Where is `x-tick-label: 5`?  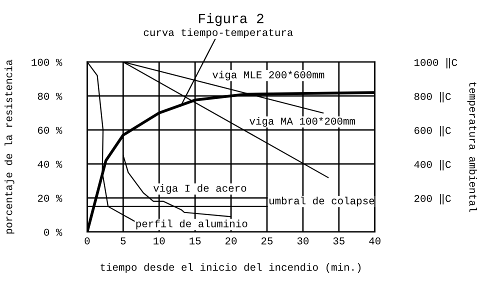 x-tick-label: 5 is located at coordinates (123, 240).